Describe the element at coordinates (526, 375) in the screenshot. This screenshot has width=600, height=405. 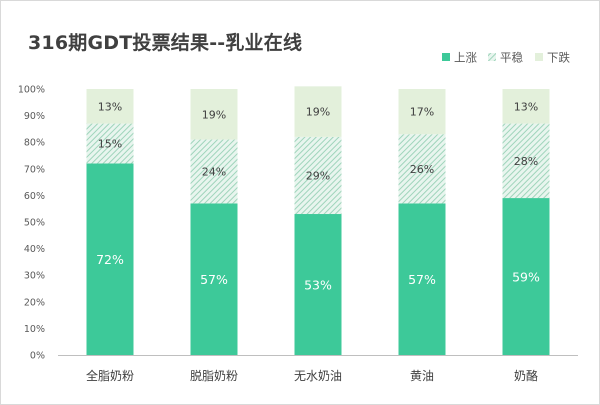
I see `category-label: 奶酪` at that location.